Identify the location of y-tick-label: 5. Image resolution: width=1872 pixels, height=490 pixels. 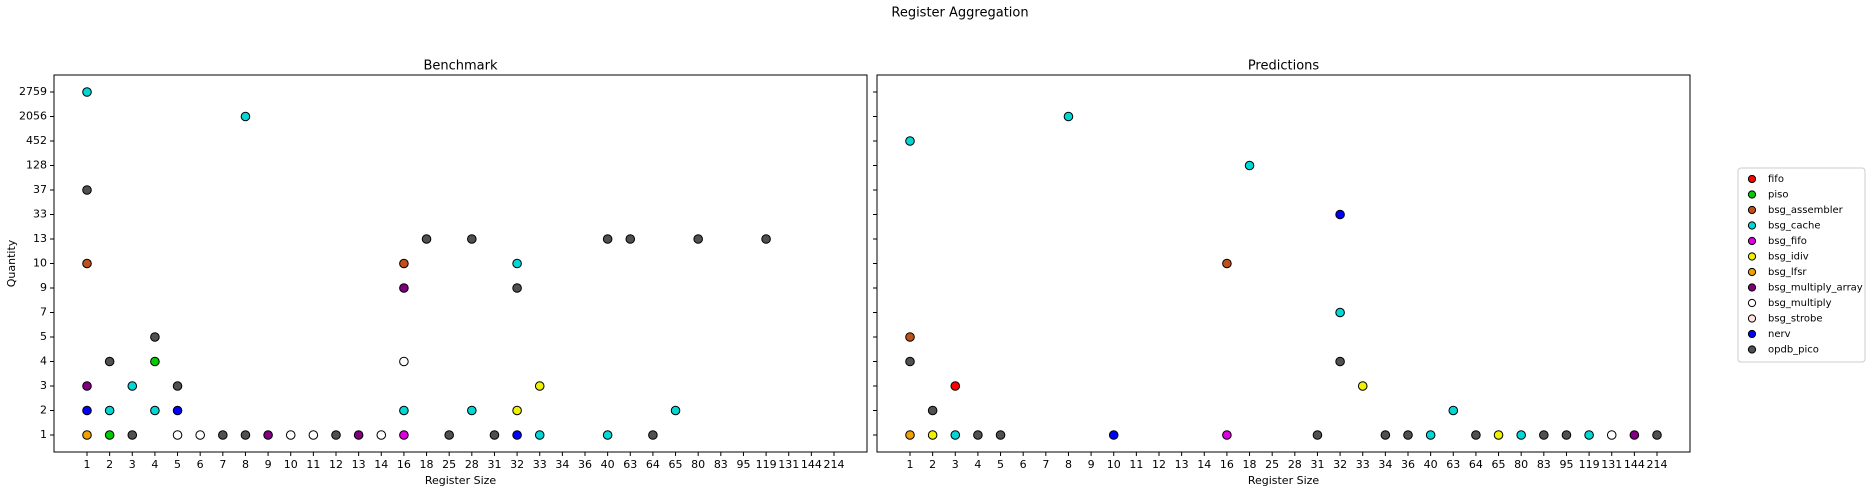
(43, 336).